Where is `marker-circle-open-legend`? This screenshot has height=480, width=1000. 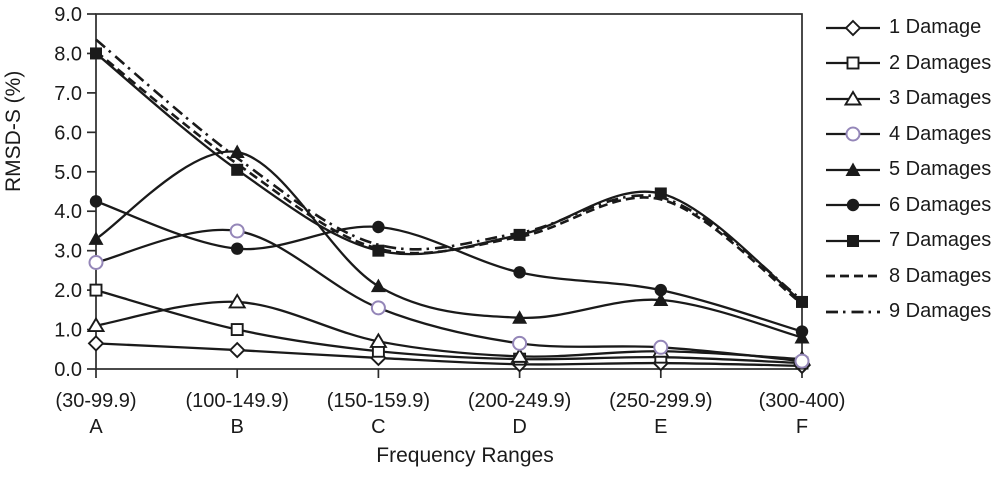
marker-circle-open-legend is located at coordinates (853, 134).